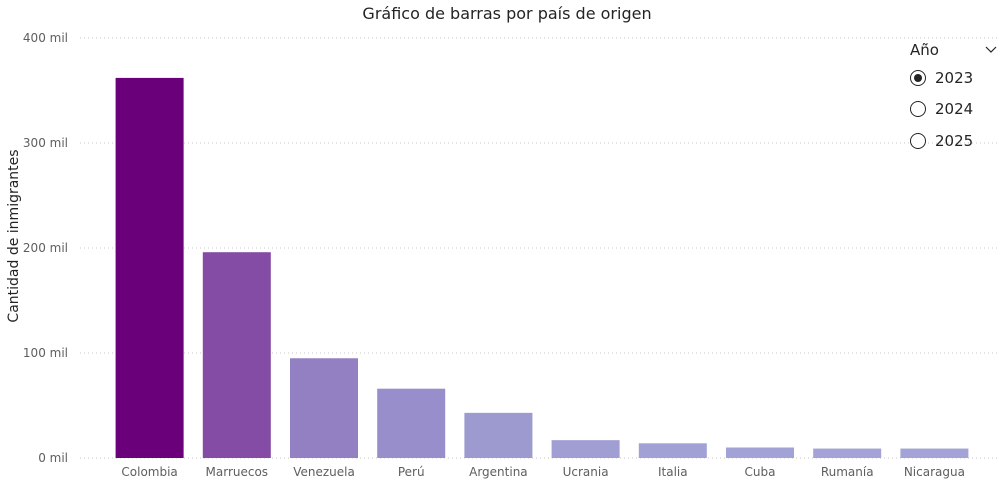  What do you see at coordinates (924, 50) in the screenshot?
I see `slicer-title: Año` at bounding box center [924, 50].